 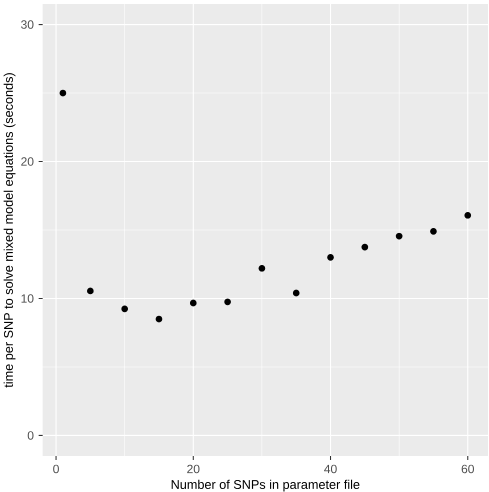 What do you see at coordinates (31, 435) in the screenshot?
I see `y-tick-label: 0` at bounding box center [31, 435].